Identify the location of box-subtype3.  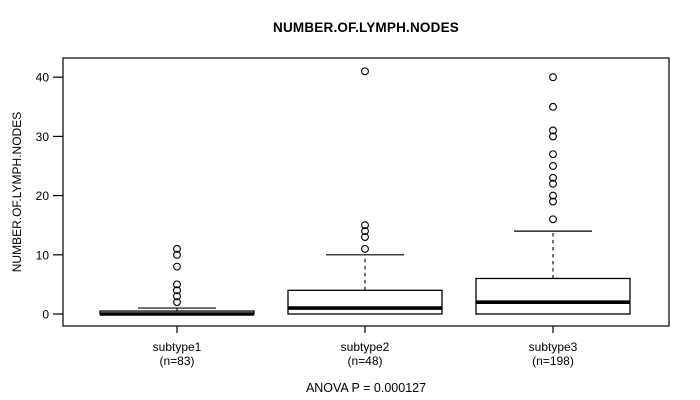
(553, 296).